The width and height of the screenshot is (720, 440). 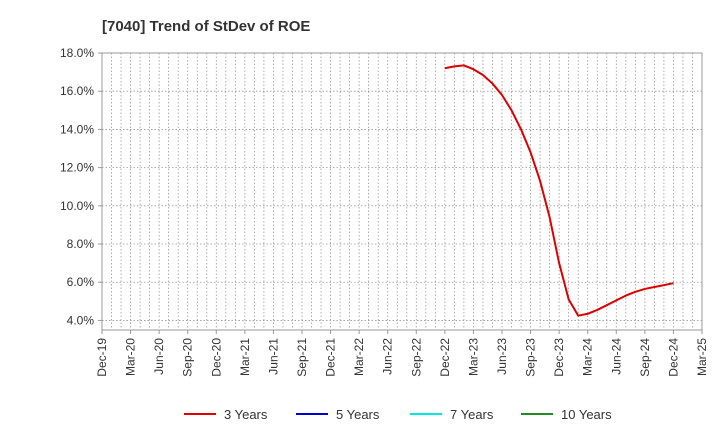 I want to click on x-tick-label: Dec-19, so click(x=102, y=357).